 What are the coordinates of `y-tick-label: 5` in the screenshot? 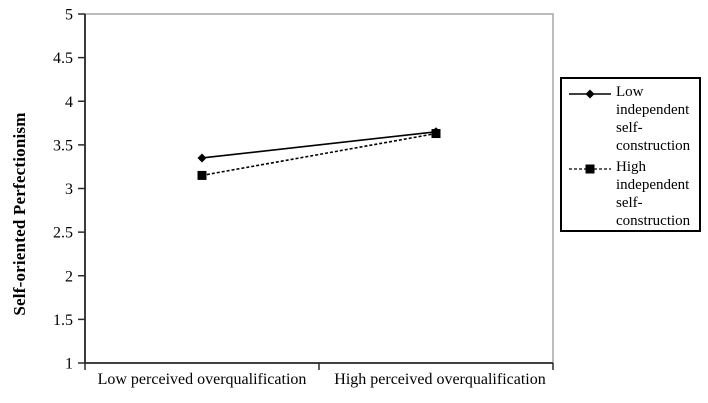 It's located at (69, 15).